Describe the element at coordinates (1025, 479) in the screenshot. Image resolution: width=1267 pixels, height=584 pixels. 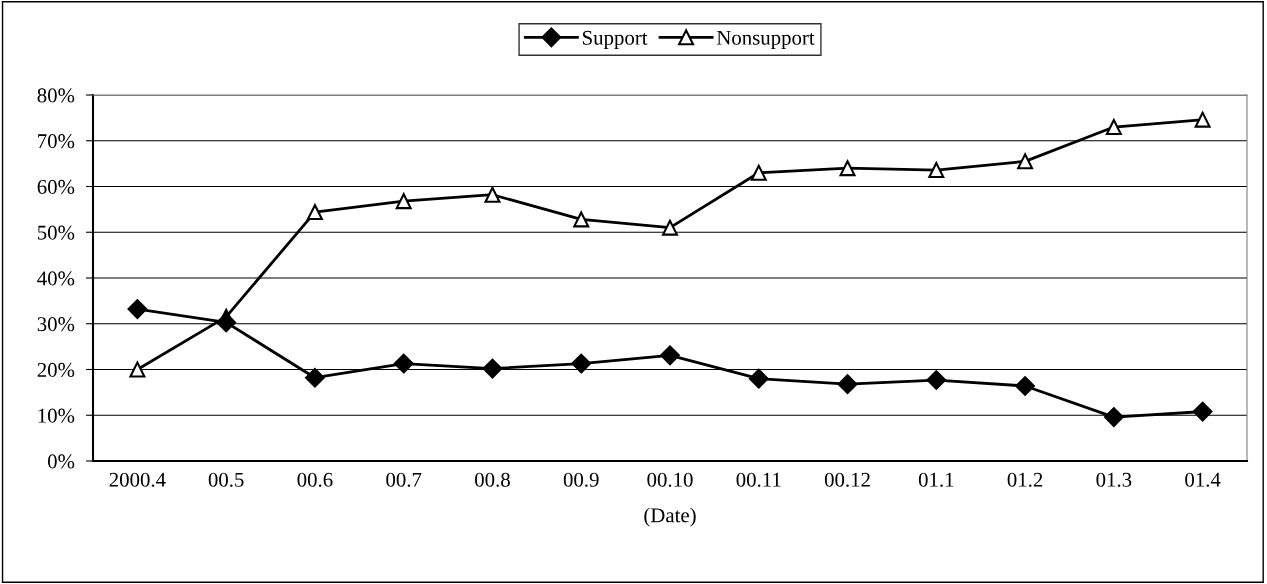
I see `x-tick-label: 01.2` at that location.